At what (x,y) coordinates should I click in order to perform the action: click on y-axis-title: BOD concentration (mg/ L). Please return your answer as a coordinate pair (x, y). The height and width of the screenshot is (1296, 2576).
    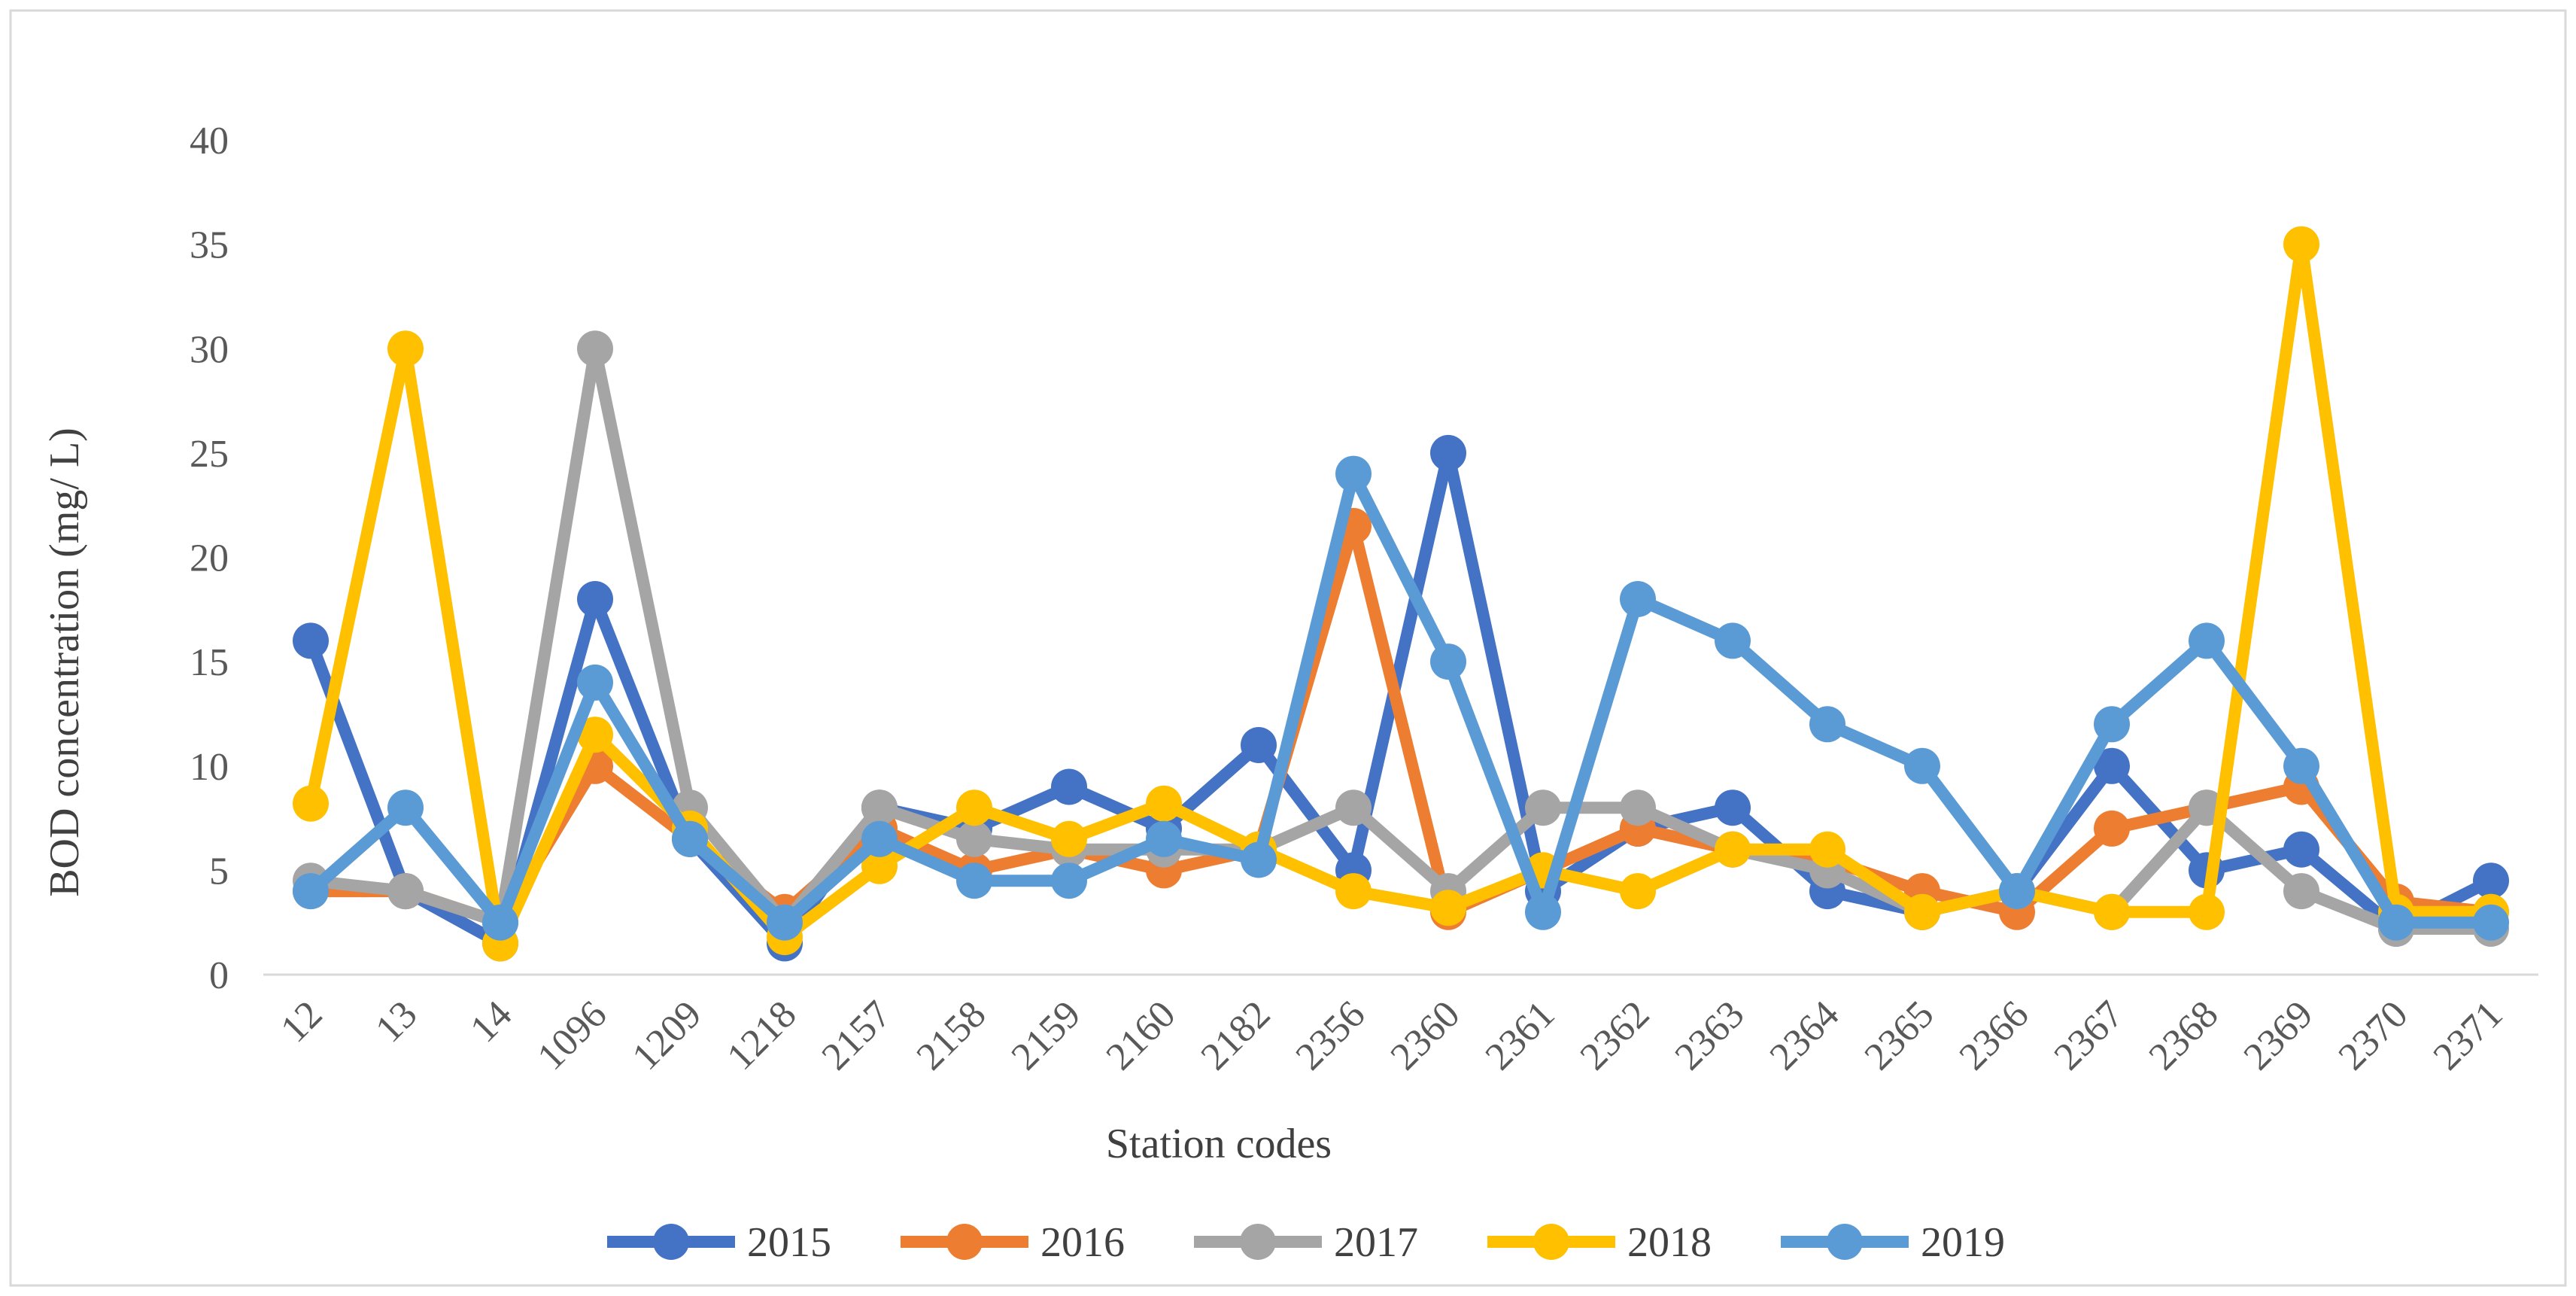
    Looking at the image, I should click on (64, 662).